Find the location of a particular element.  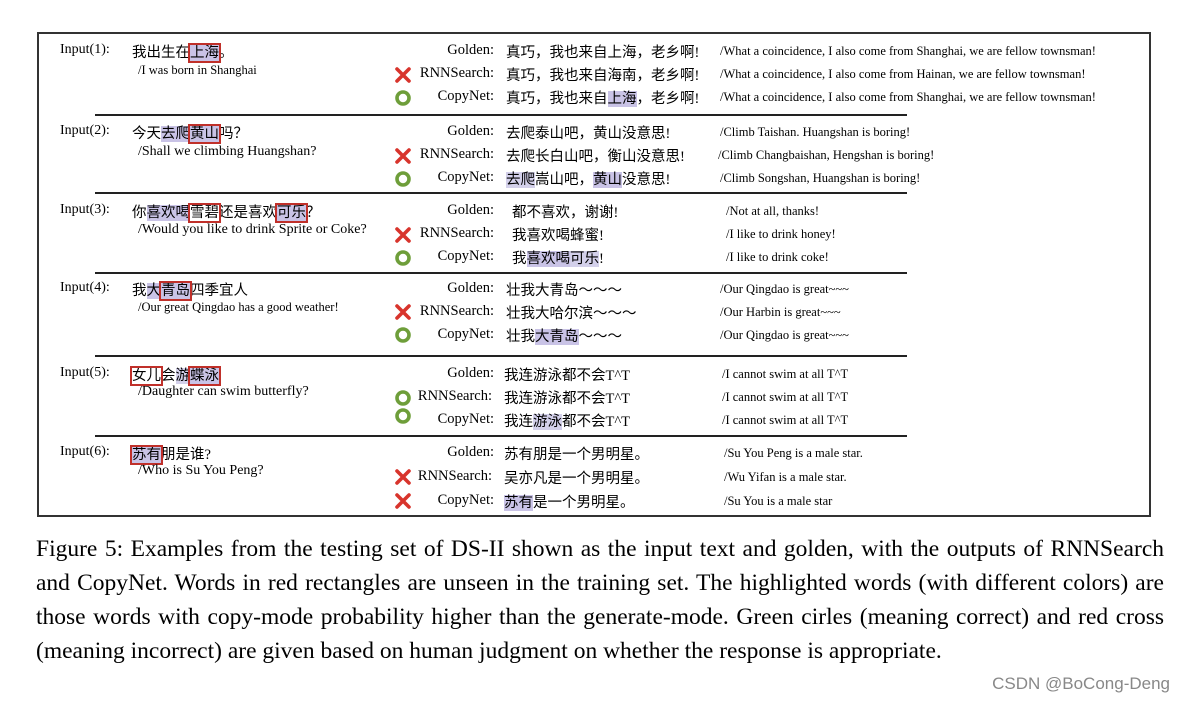

input-zh: 女儿会游蝶泳 is located at coordinates (175, 376).